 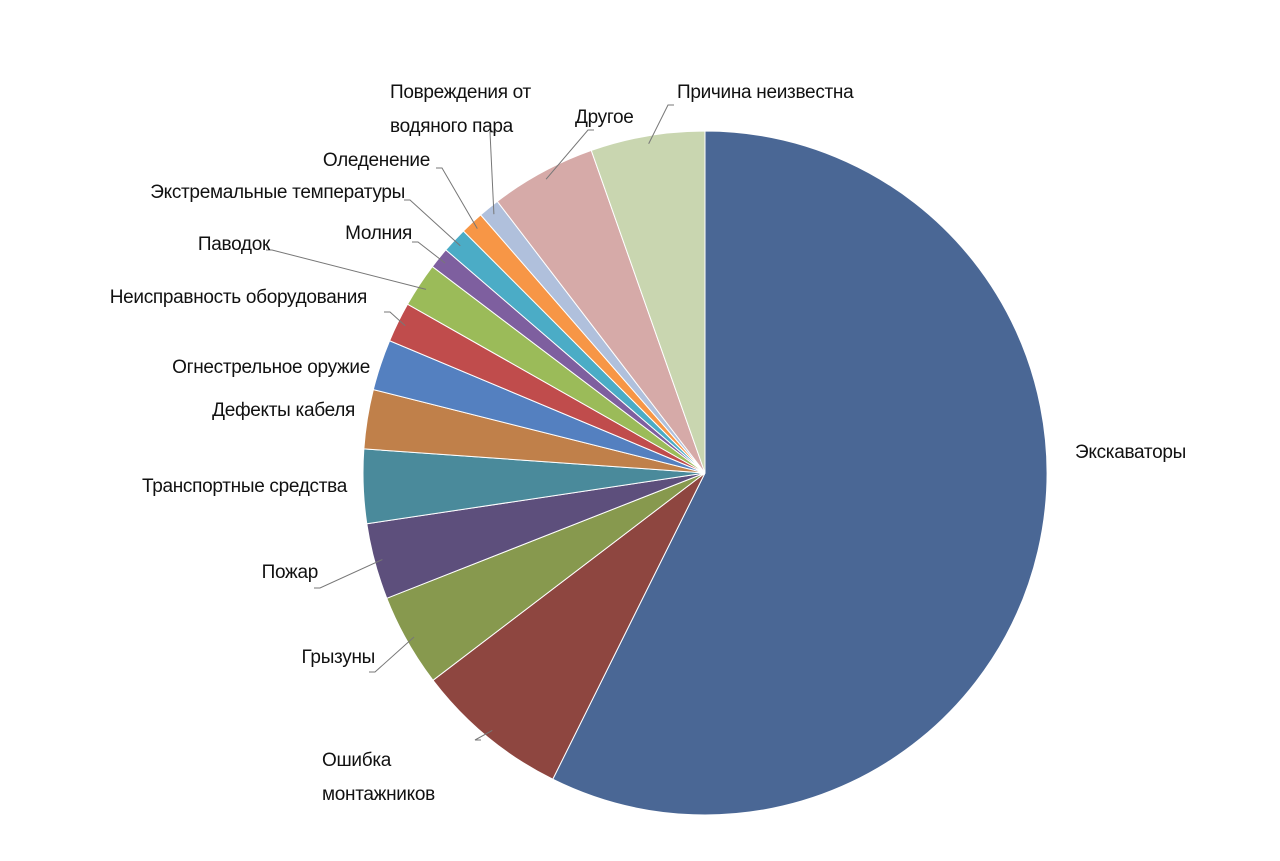 What do you see at coordinates (378, 233) in the screenshot?
I see `slice-label: Молния` at bounding box center [378, 233].